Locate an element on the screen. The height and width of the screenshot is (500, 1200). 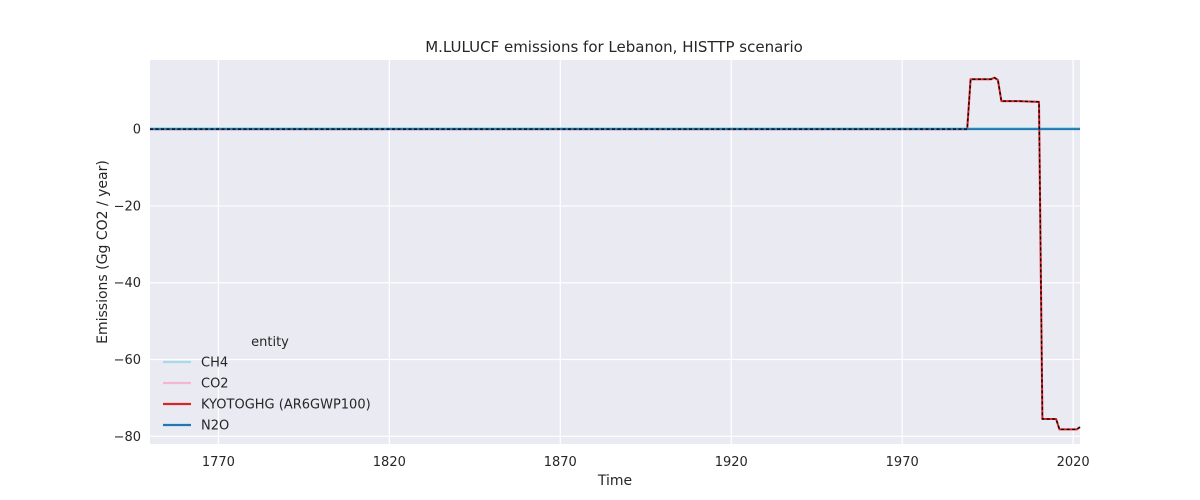
x-tick-label: 1970 is located at coordinates (902, 462).